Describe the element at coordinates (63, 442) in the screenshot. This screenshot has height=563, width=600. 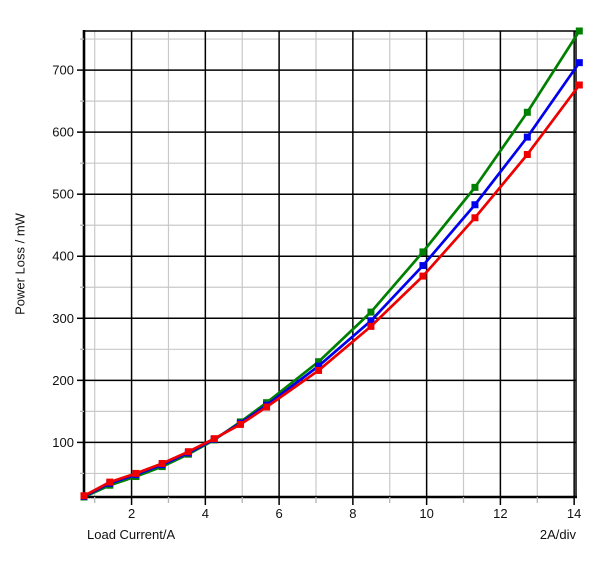
I see `y-tick-label: 100` at that location.